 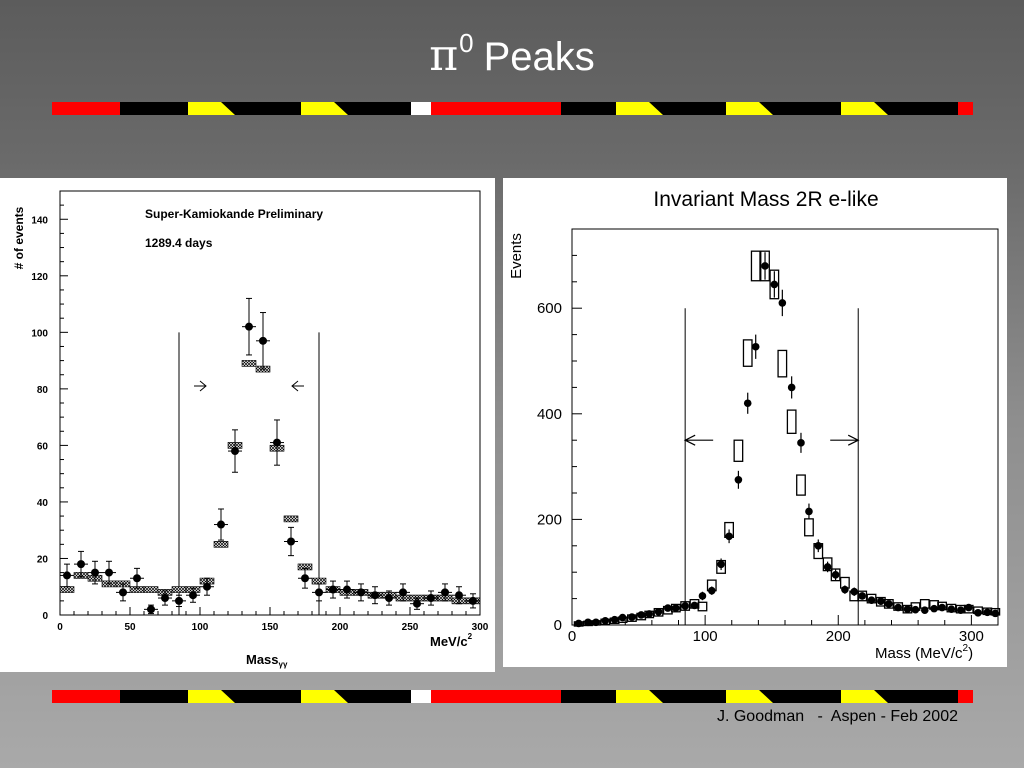 What do you see at coordinates (297, 386) in the screenshot?
I see `left-arrow` at bounding box center [297, 386].